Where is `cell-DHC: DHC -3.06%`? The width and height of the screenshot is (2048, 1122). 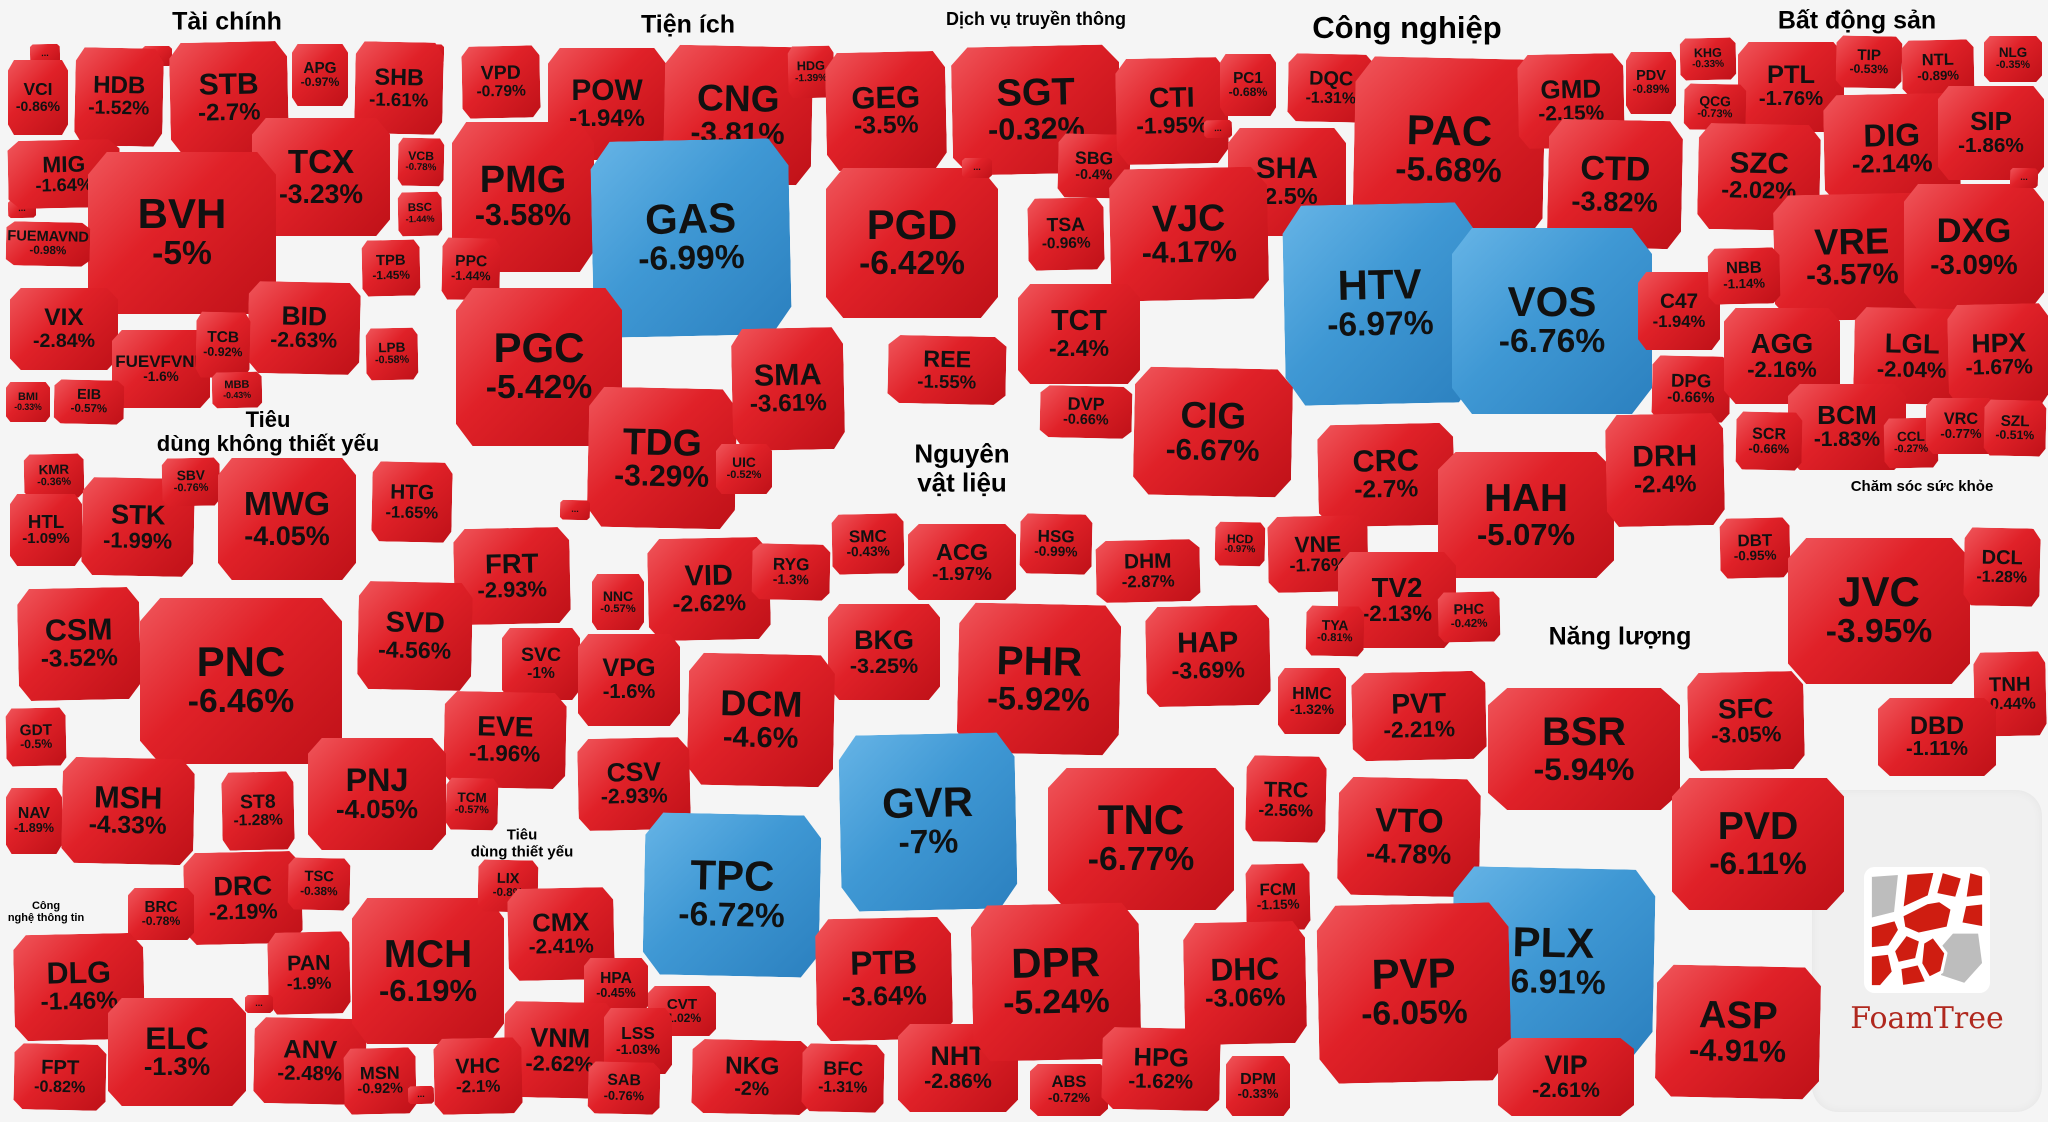
cell-DHC: DHC -3.06% is located at coordinates (1245, 983).